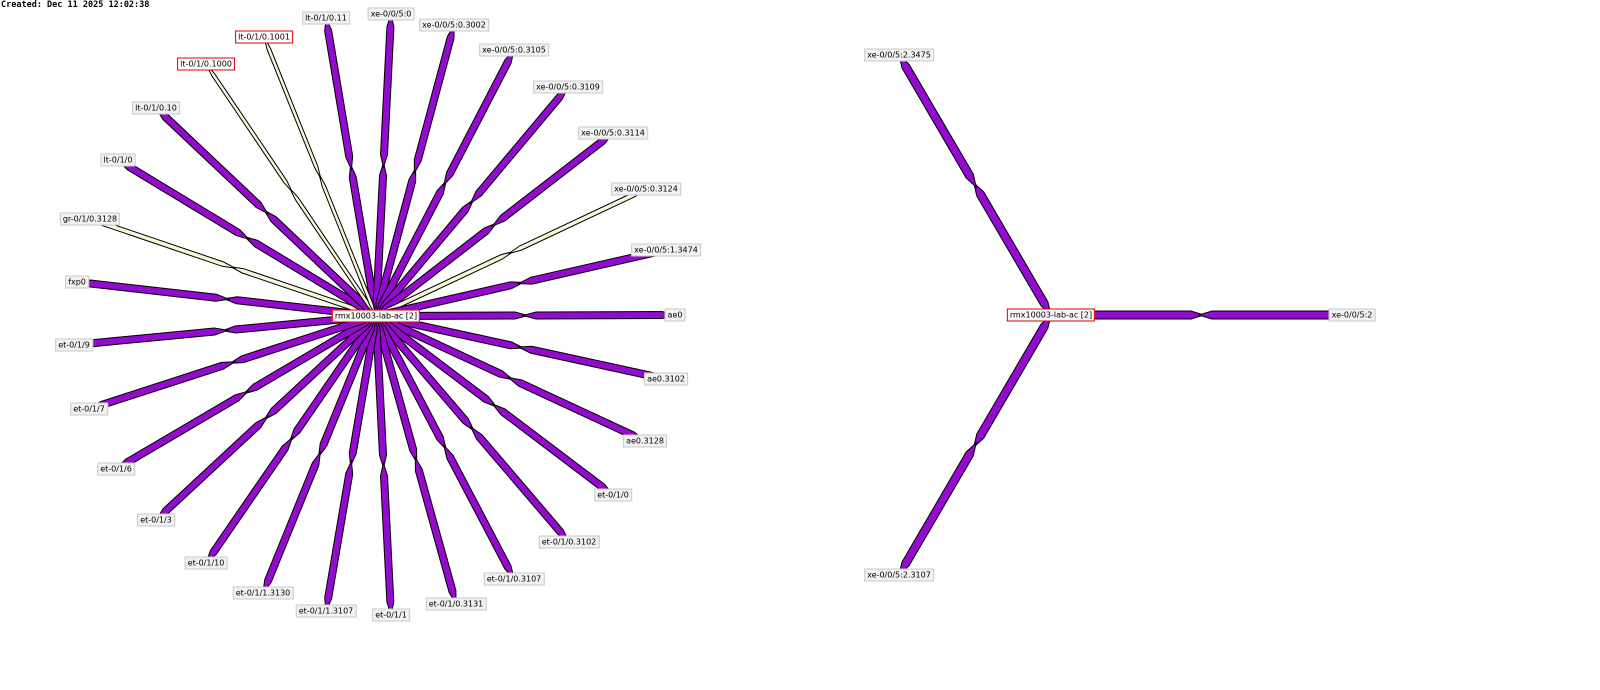 Image resolution: width=1600 pixels, height=690 pixels. I want to click on interface-label: lt-0/1/0.1001, so click(264, 37).